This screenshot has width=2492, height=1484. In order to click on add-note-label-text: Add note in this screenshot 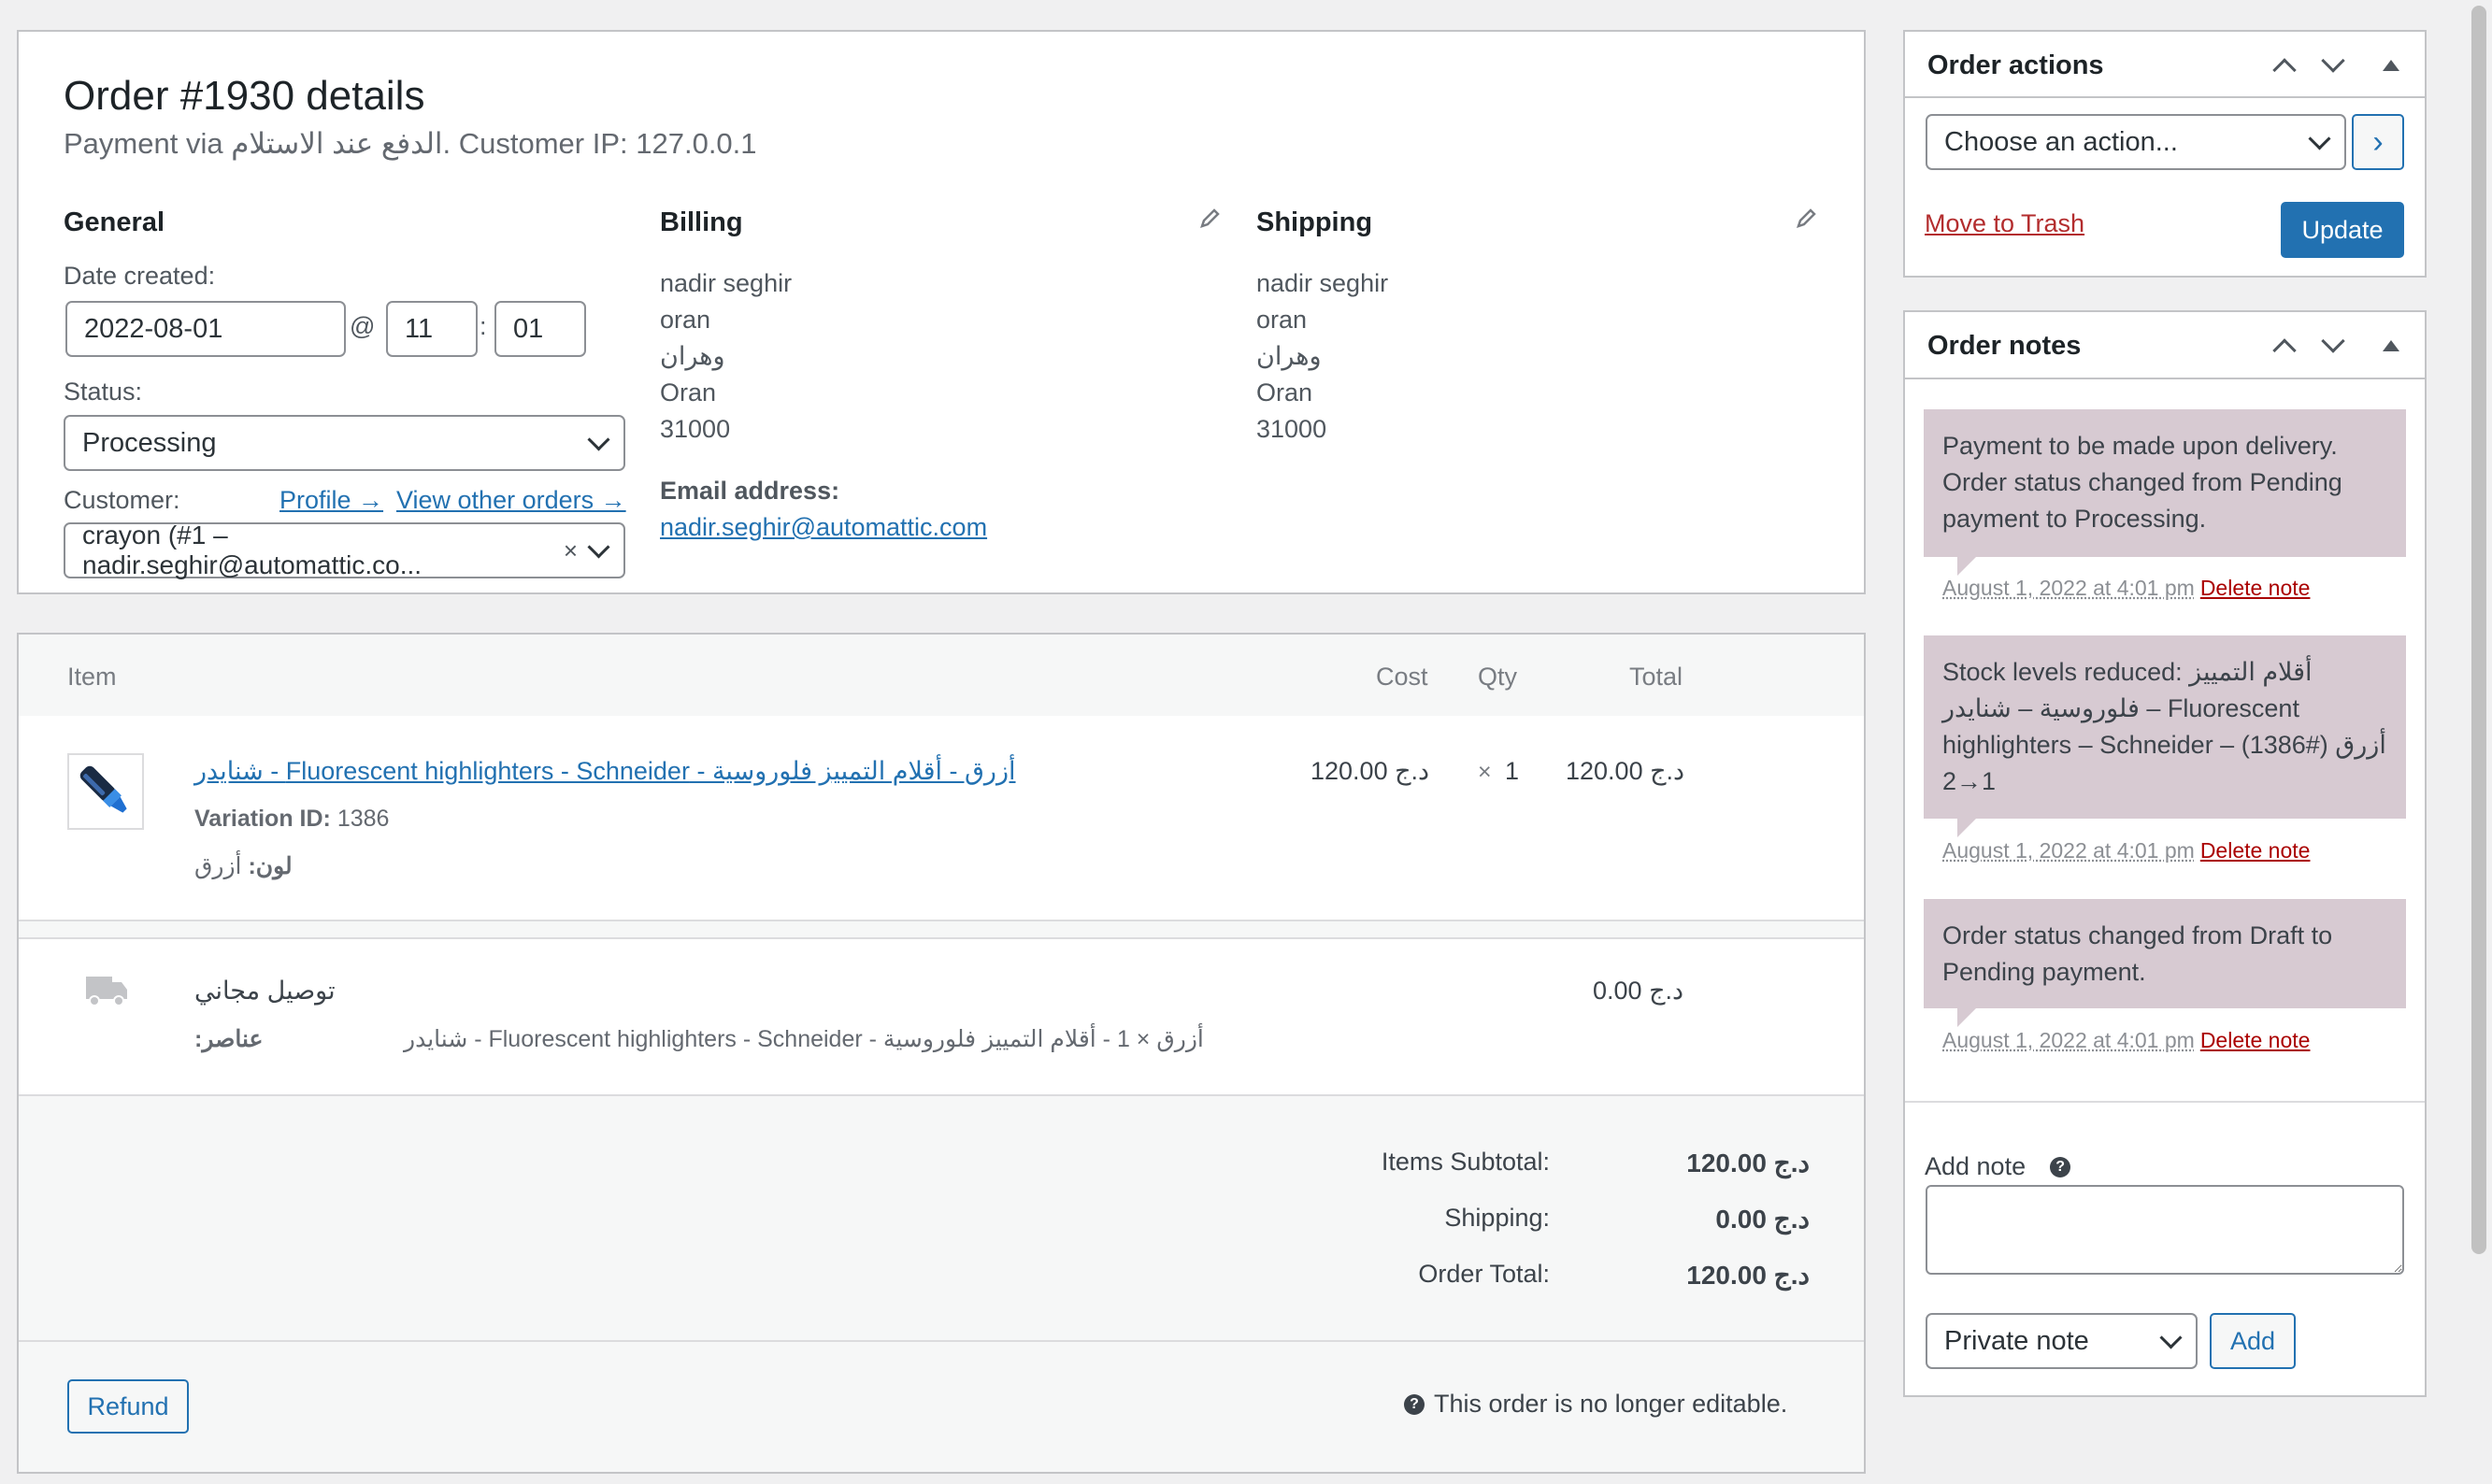, I will do `click(1976, 1166)`.